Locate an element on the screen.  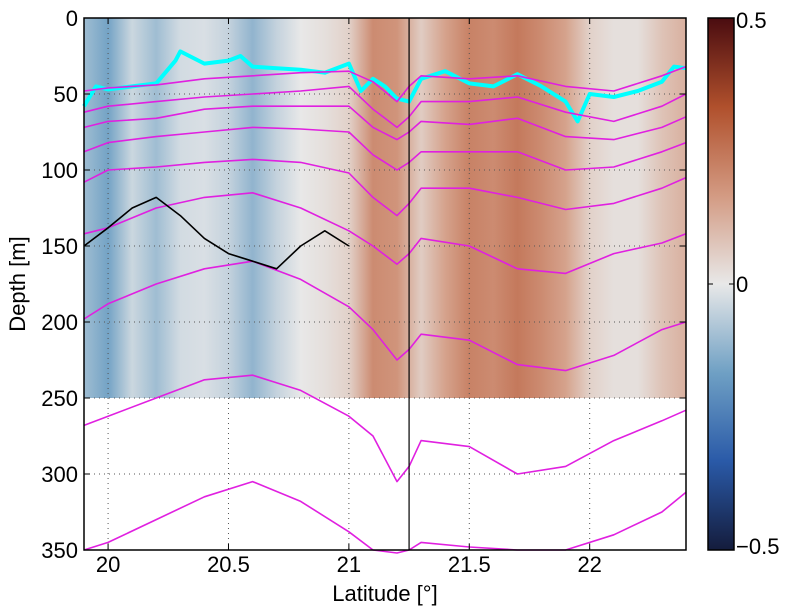
y-tick-label: 0 is located at coordinates (72, 18).